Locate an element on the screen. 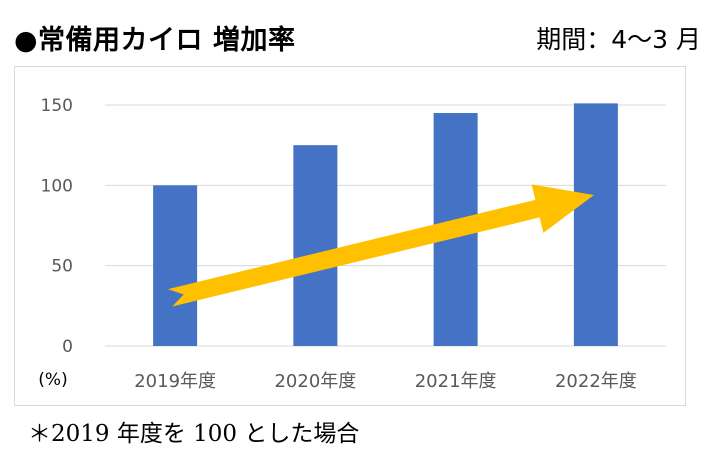  x-tick-label: 2021年度 is located at coordinates (456, 381).